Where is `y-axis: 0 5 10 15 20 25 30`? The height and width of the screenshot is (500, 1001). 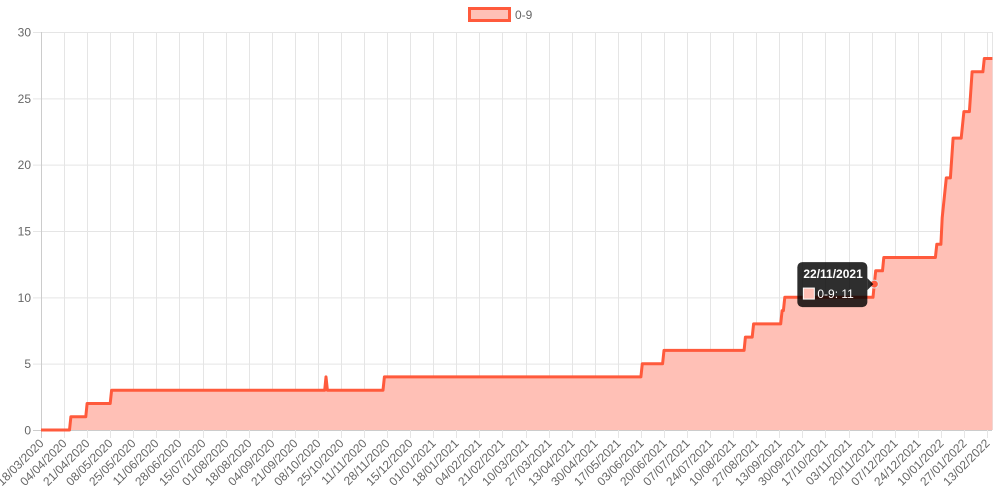
y-axis: 0 5 10 15 20 25 30 is located at coordinates (25, 232).